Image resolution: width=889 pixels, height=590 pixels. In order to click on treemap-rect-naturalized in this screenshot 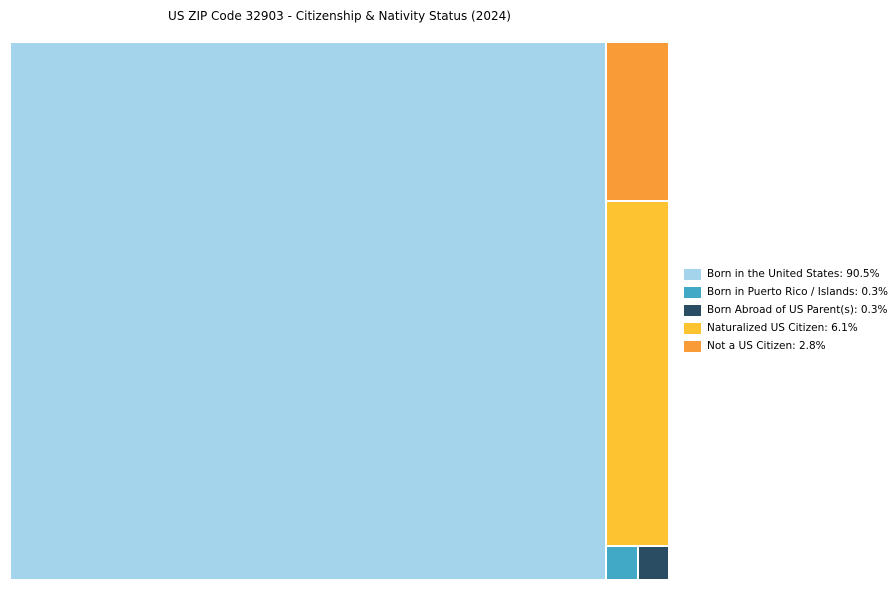, I will do `click(637, 373)`.